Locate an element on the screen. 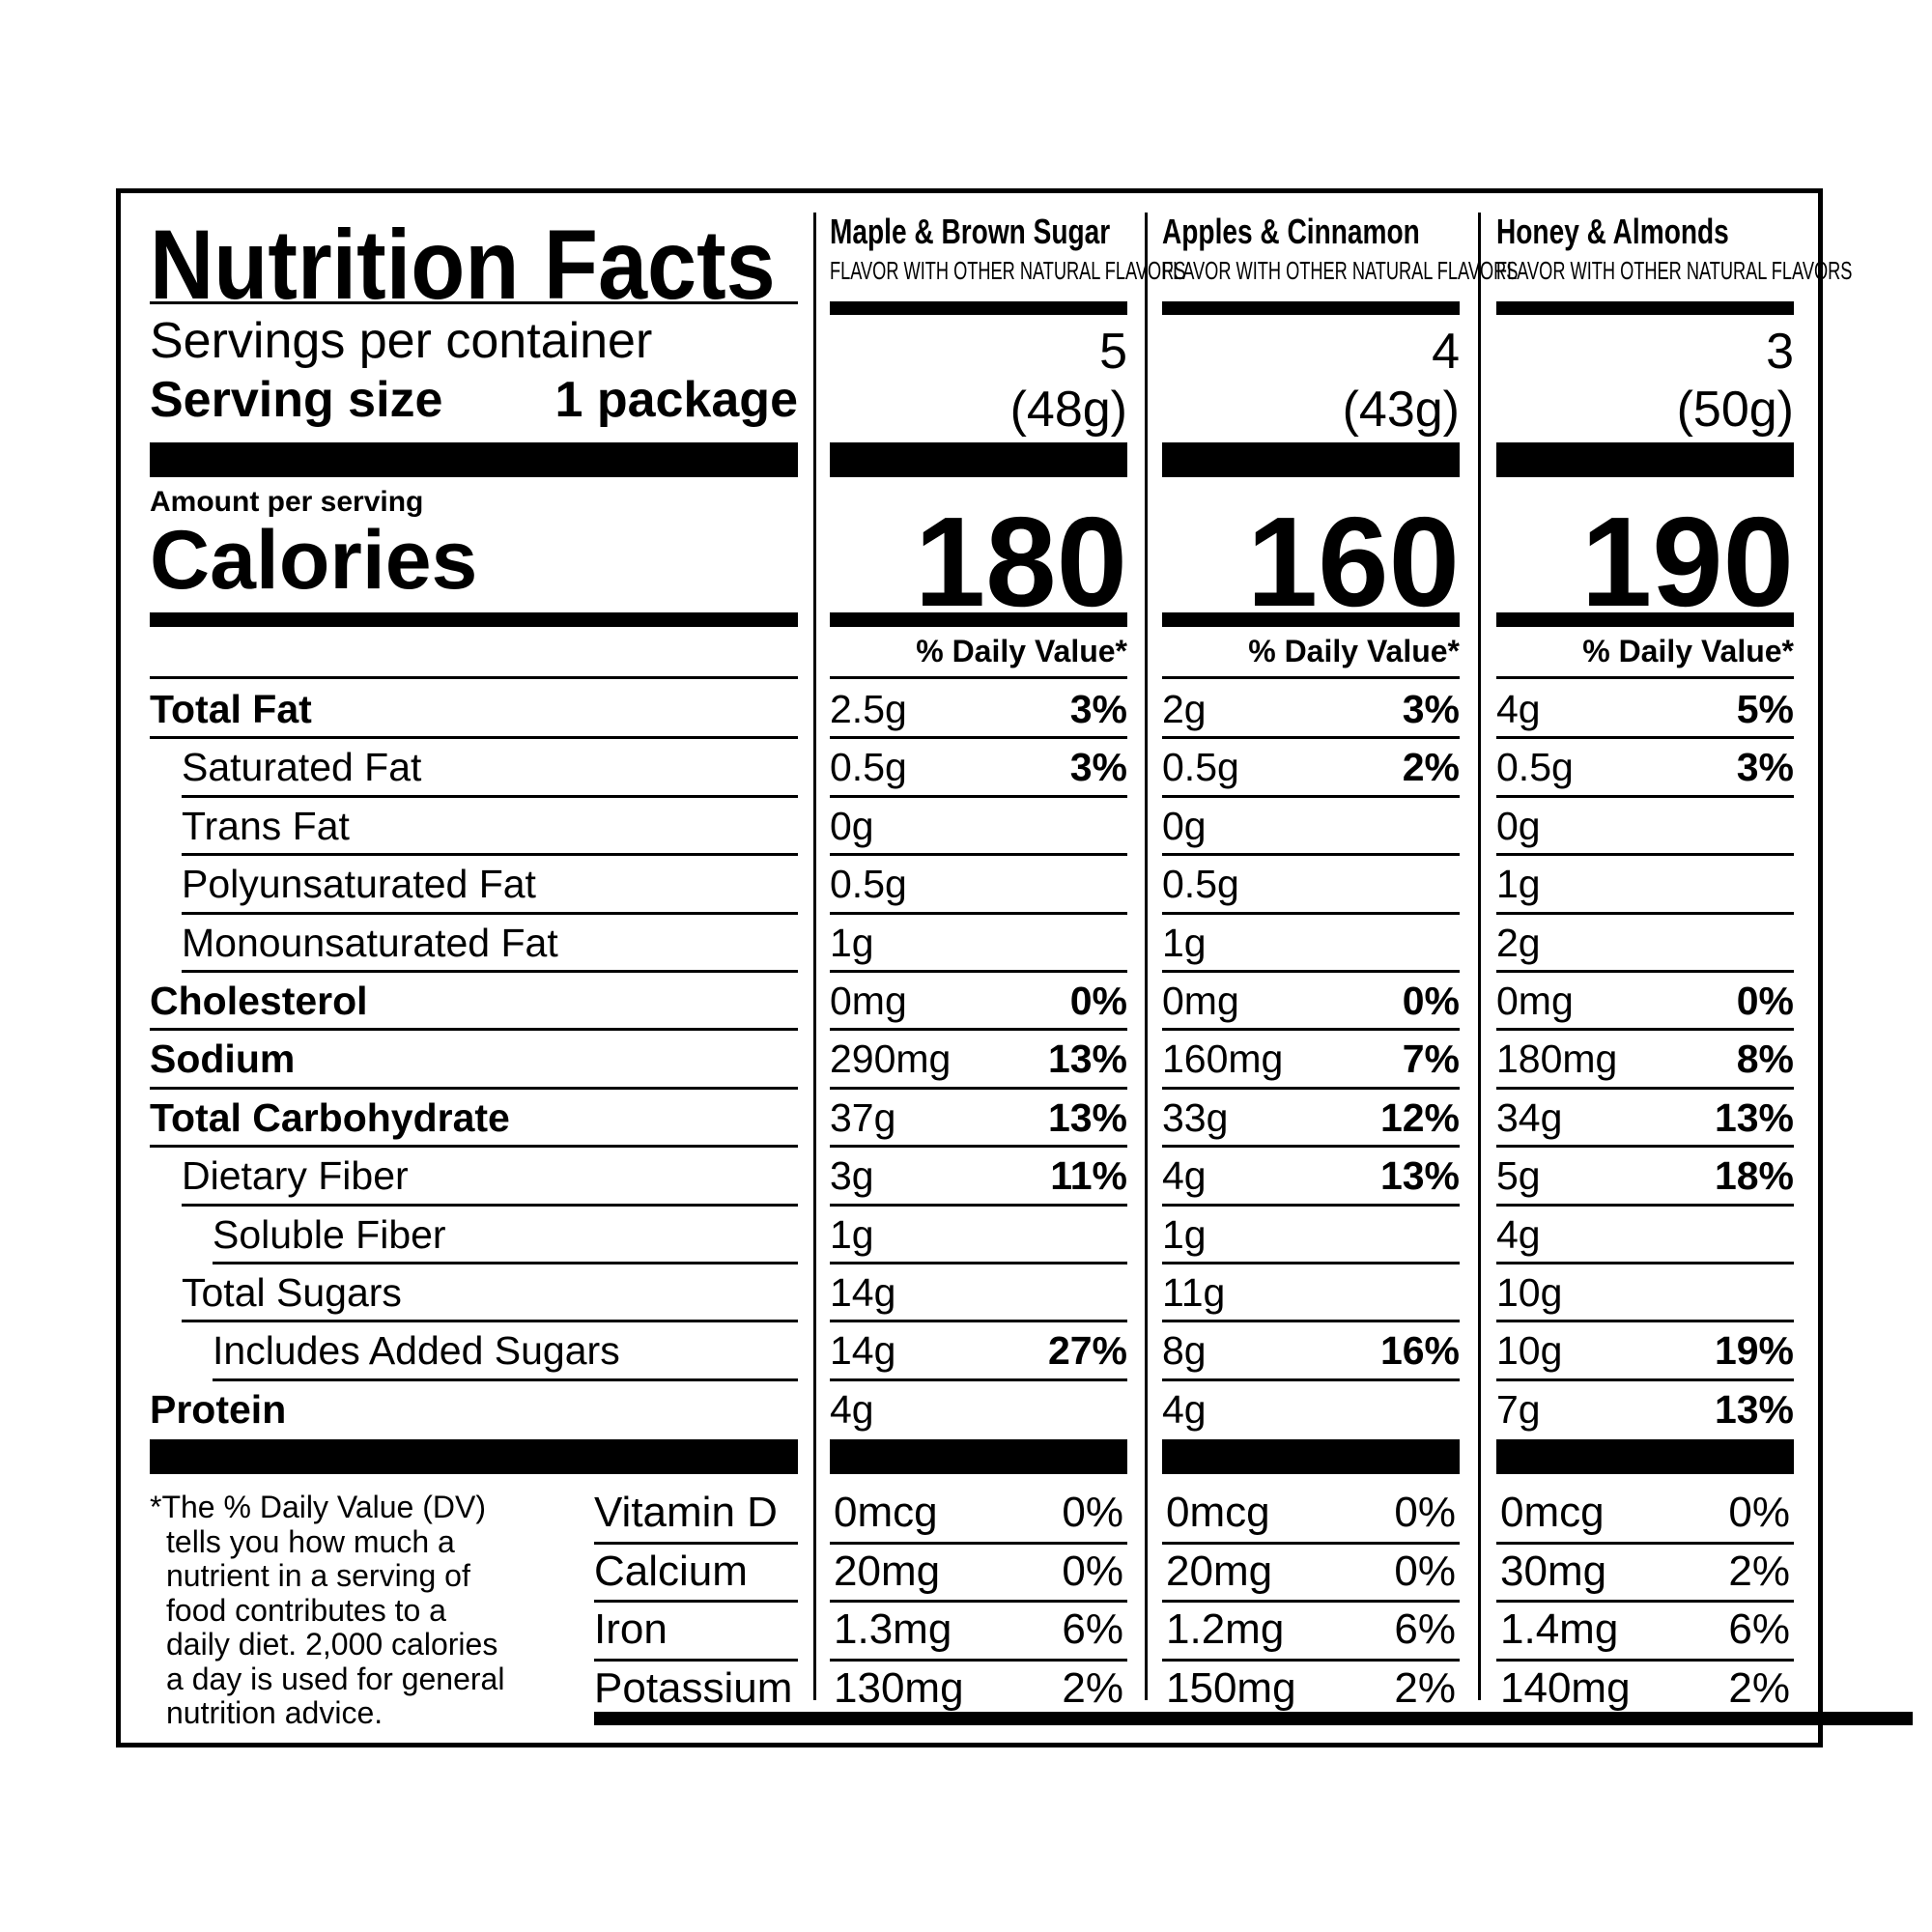 This screenshot has width=1932, height=1932. nutrient-amount: 180mg is located at coordinates (1557, 1059).